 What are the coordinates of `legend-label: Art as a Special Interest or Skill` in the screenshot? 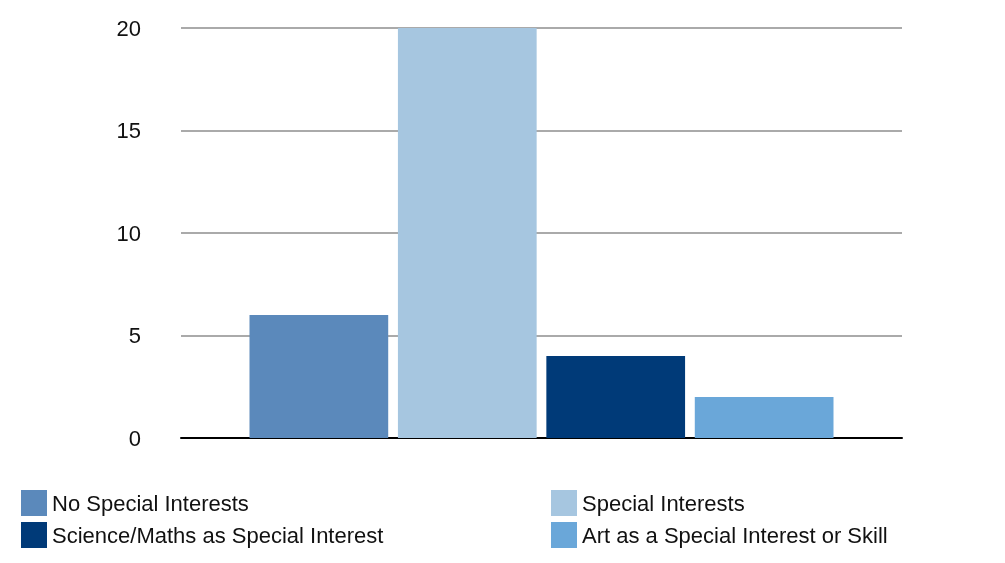 It's located at (735, 535).